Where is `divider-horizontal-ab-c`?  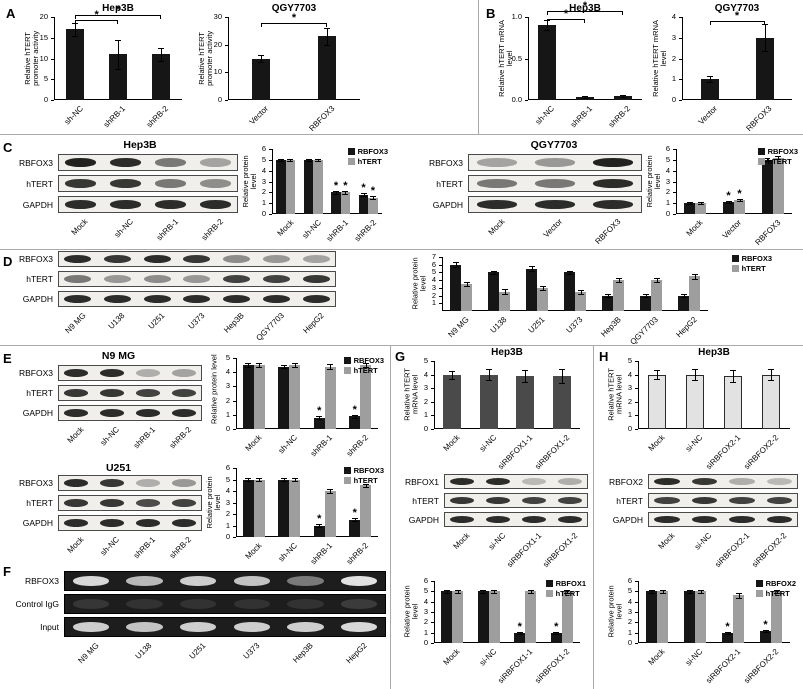
divider-horizontal-ab-c is located at coordinates (401, 134).